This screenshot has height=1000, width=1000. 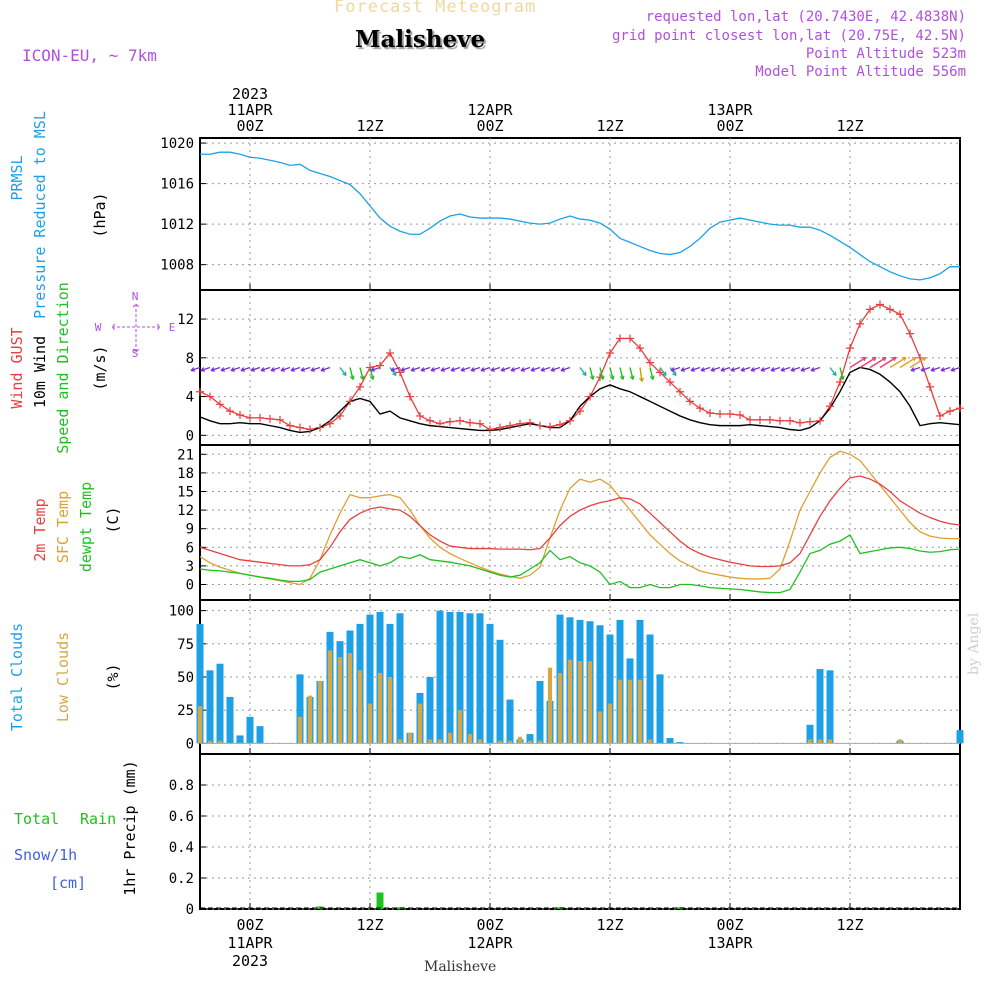 I want to click on bottom-time-label: 13APR, so click(x=730, y=943).